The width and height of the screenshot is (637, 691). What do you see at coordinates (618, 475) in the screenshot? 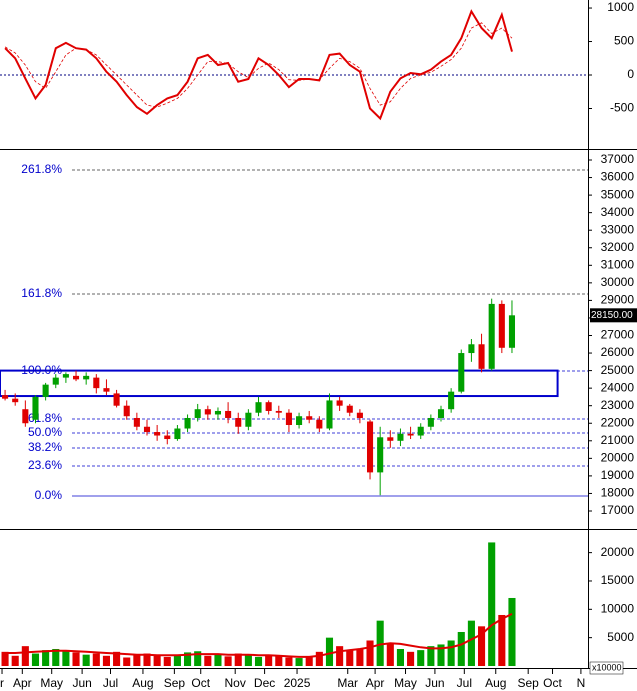
I see `y-tick-label: 19000` at bounding box center [618, 475].